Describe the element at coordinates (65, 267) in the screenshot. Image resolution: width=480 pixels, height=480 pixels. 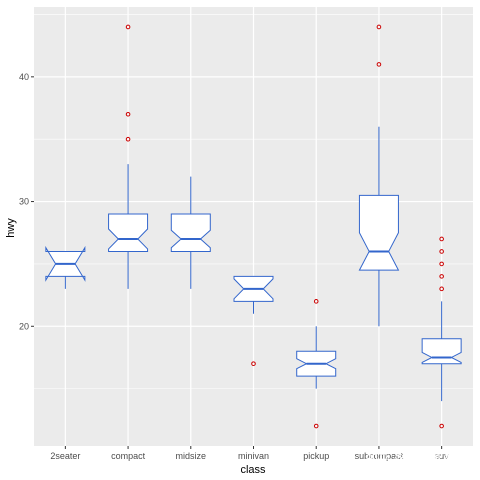
I see `box-2seater` at that location.